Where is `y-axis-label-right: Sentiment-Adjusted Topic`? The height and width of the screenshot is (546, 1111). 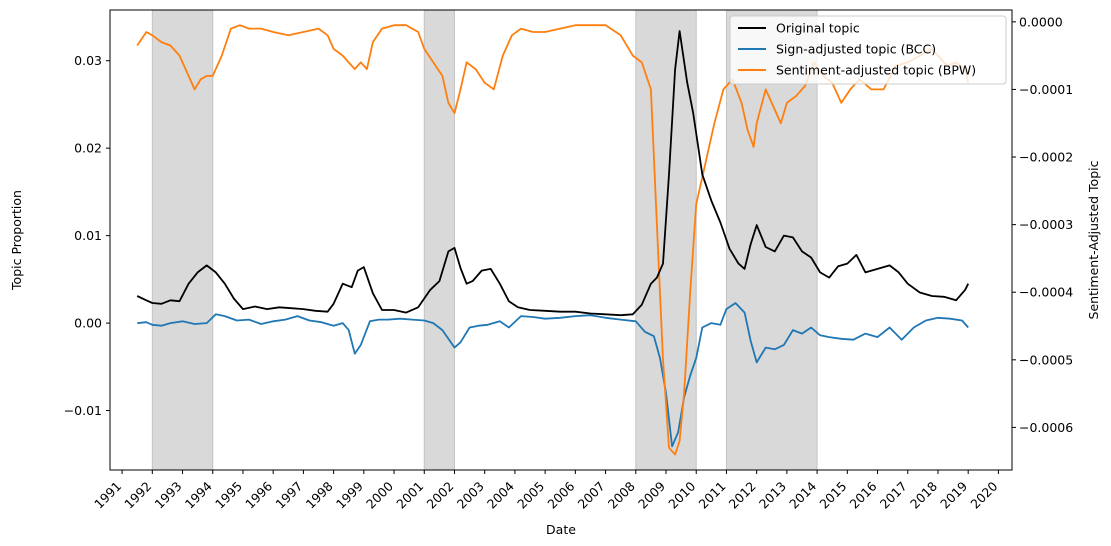
y-axis-label-right: Sentiment-Adjusted Topic is located at coordinates (1093, 239).